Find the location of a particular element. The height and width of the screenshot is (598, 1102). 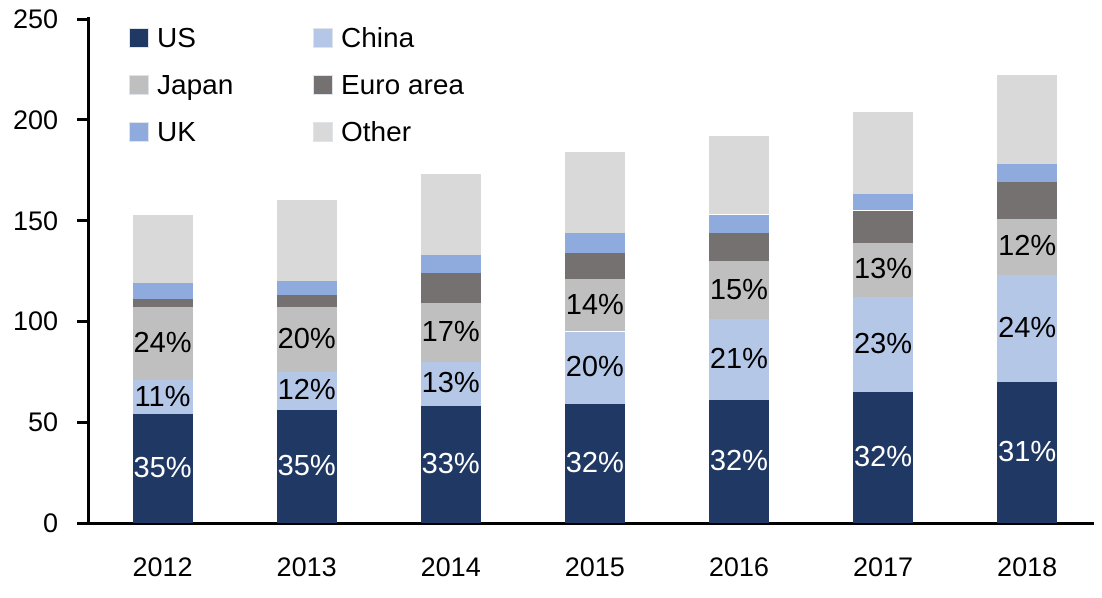

legend-label: Other is located at coordinates (376, 131).